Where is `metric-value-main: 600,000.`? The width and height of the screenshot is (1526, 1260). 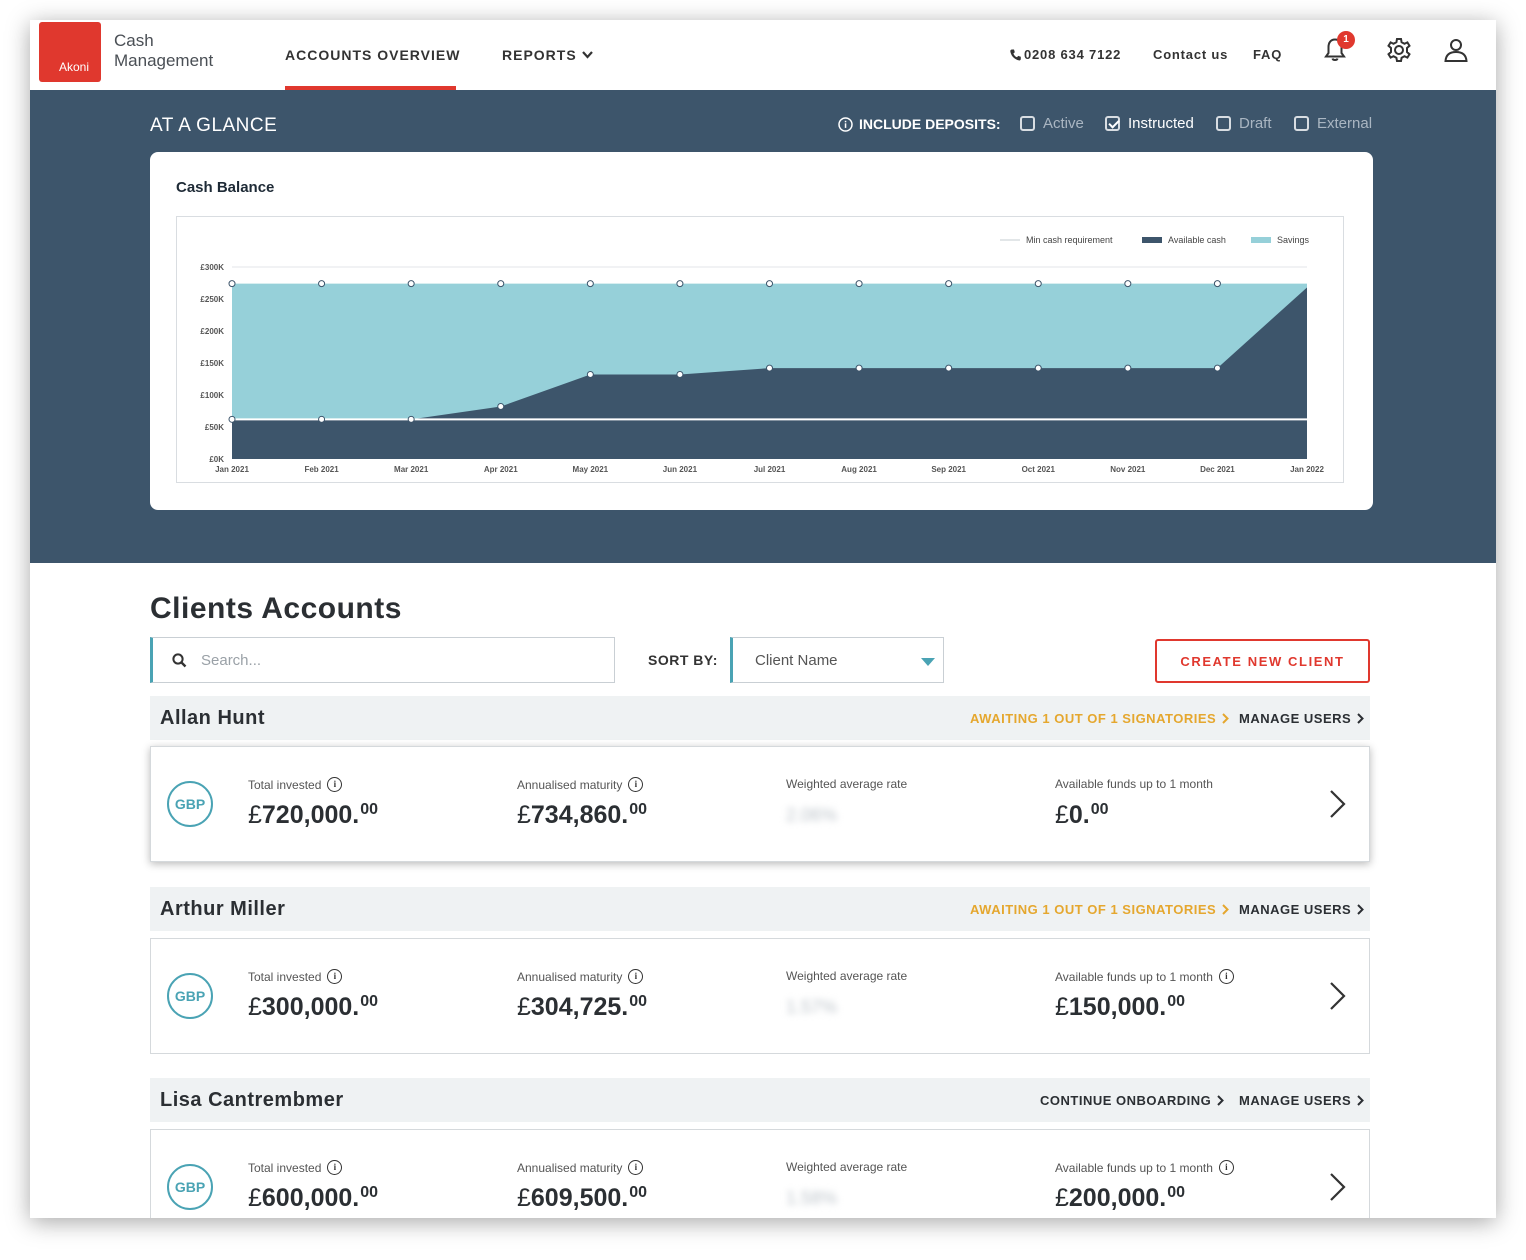 metric-value-main: 600,000. is located at coordinates (310, 1198).